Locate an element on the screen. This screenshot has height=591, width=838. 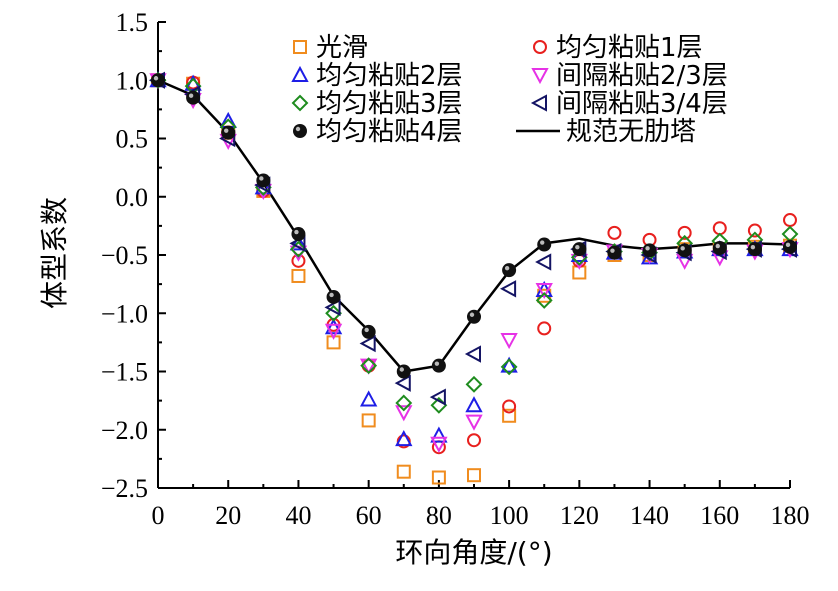
legend-entry: 光滑 is located at coordinates (330, 48).